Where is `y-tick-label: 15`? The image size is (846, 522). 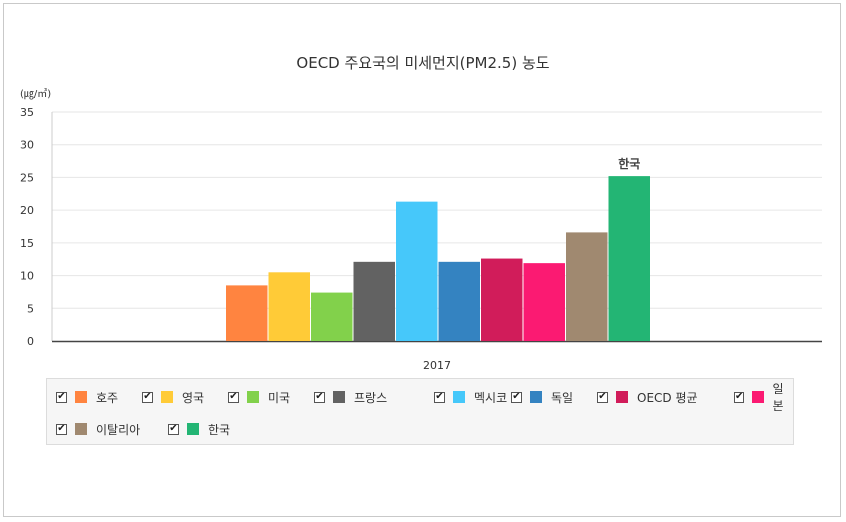 y-tick-label: 15 is located at coordinates (27, 243).